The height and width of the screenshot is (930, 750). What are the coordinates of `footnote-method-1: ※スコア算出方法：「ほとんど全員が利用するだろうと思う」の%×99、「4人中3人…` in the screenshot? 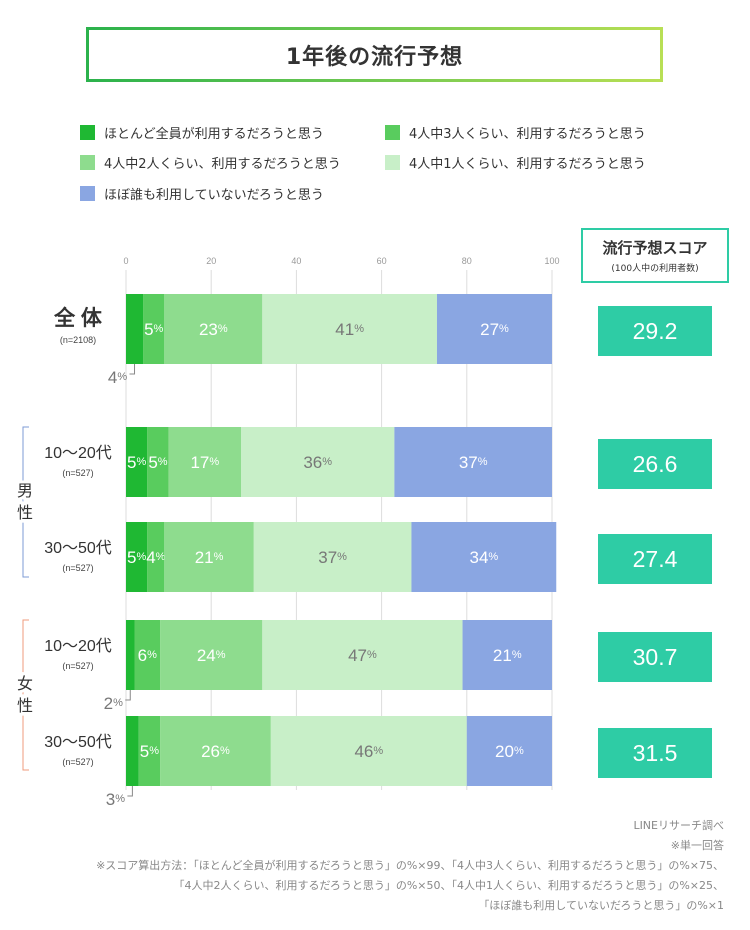 It's located at (410, 865).